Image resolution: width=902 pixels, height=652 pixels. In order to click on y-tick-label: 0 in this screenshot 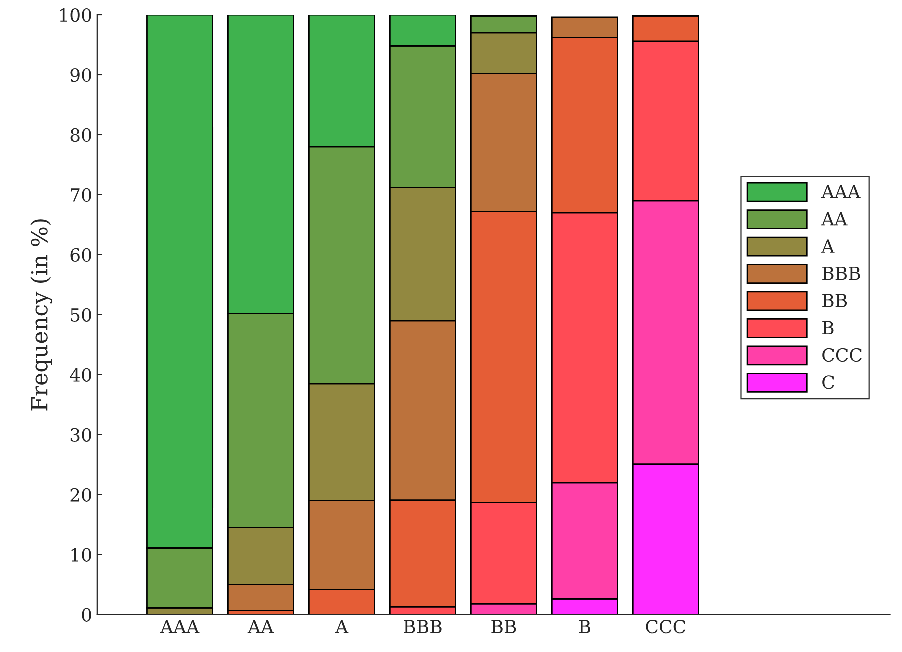, I will do `click(87, 615)`.